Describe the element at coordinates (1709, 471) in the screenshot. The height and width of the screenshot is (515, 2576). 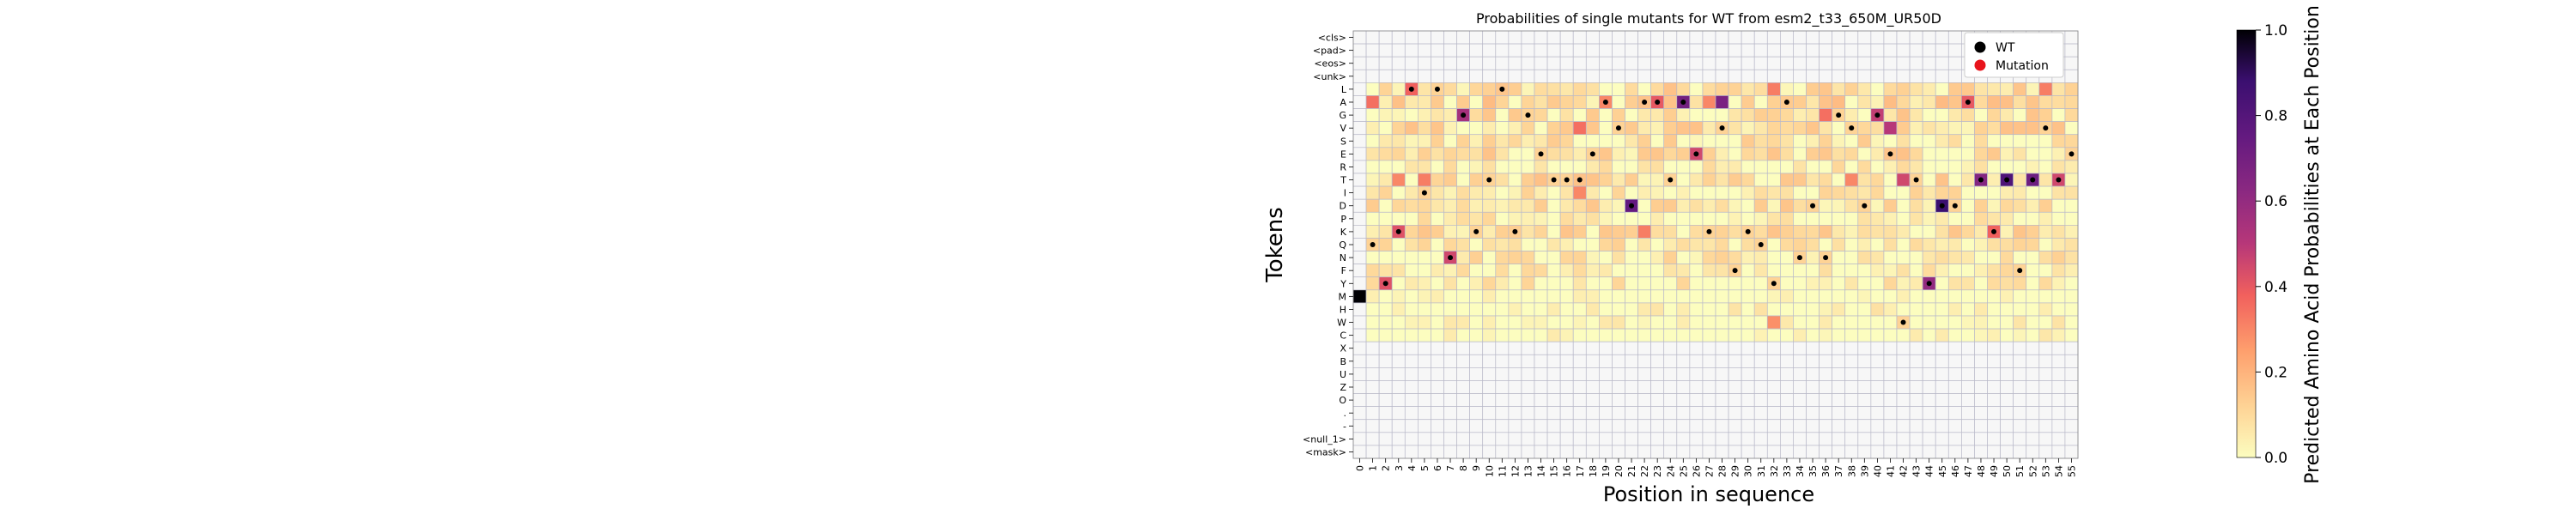
I see `x-tick-label: 27` at that location.